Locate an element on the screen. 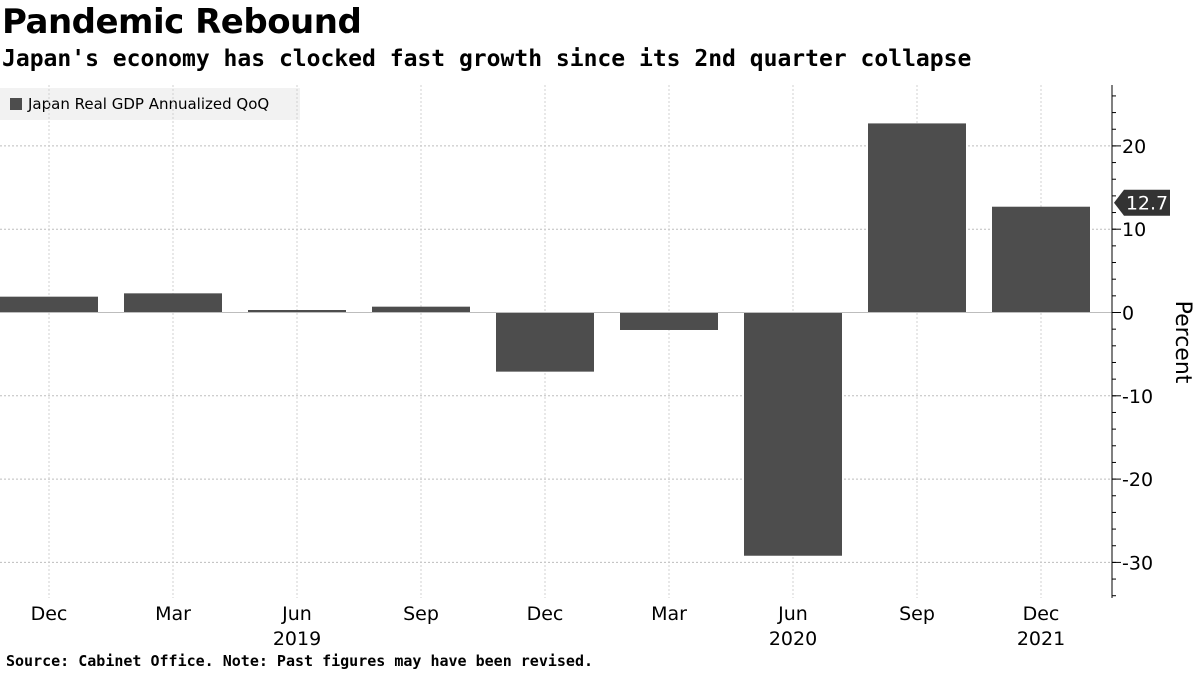  y-tick-label: -10 is located at coordinates (1137, 397).